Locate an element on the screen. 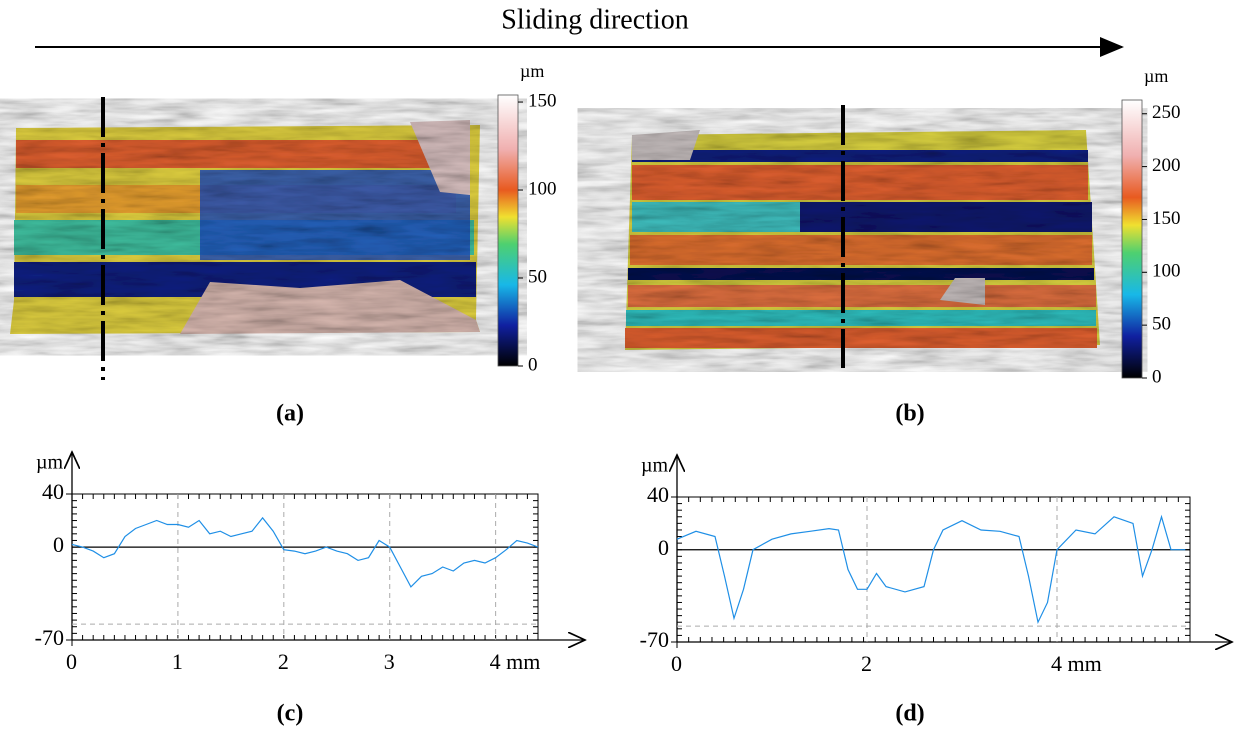 The image size is (1236, 744). panel-label: (b) is located at coordinates (909, 414).